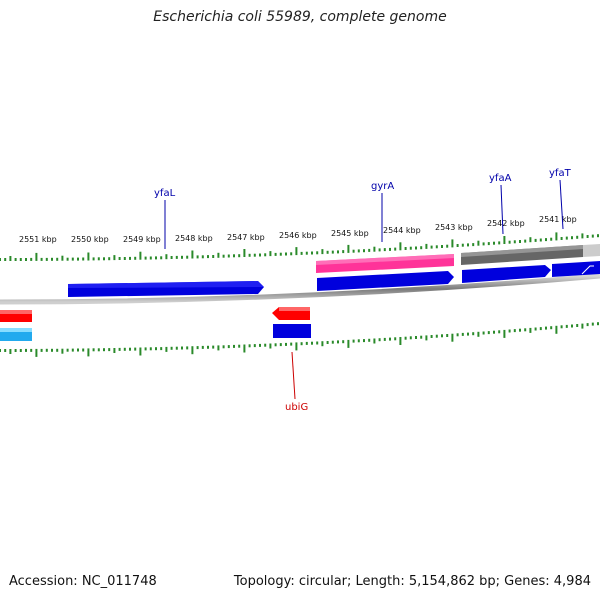 The width and height of the screenshot is (600, 600). Describe the element at coordinates (334, 270) in the screenshot. I see `forward-strand` at that location.